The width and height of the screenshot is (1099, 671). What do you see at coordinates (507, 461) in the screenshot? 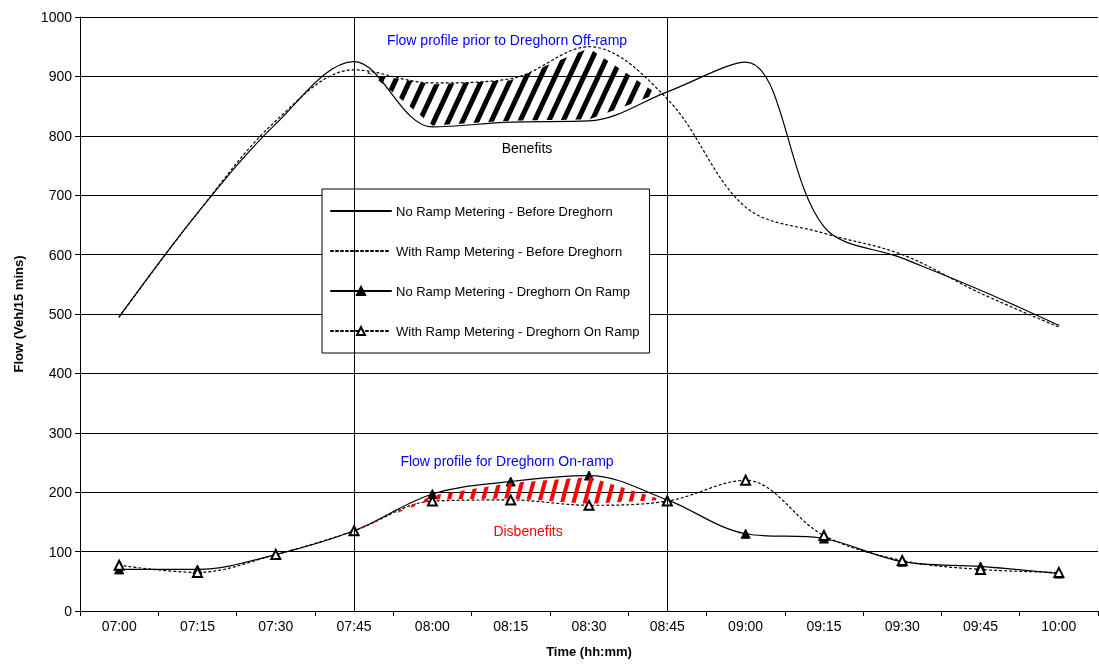
I see `annotation: Flow profile for Dreghorn On-ramp` at bounding box center [507, 461].